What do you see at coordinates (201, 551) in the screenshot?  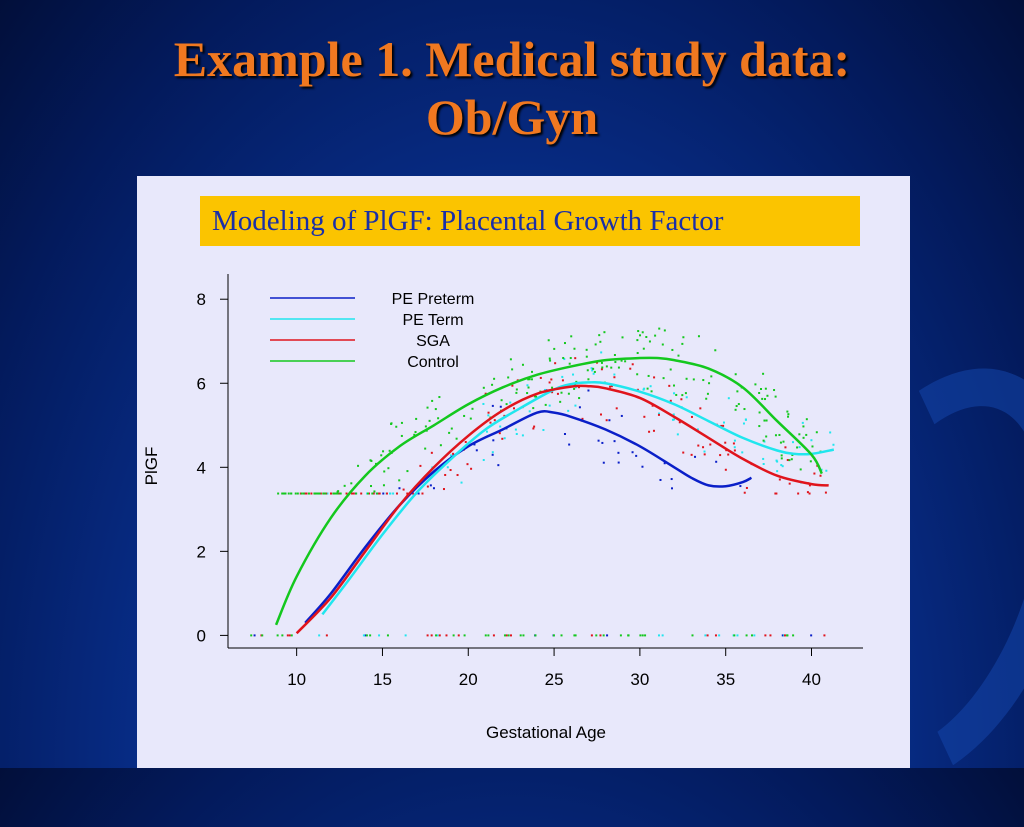 I see `y-tick-label: 2` at bounding box center [201, 551].